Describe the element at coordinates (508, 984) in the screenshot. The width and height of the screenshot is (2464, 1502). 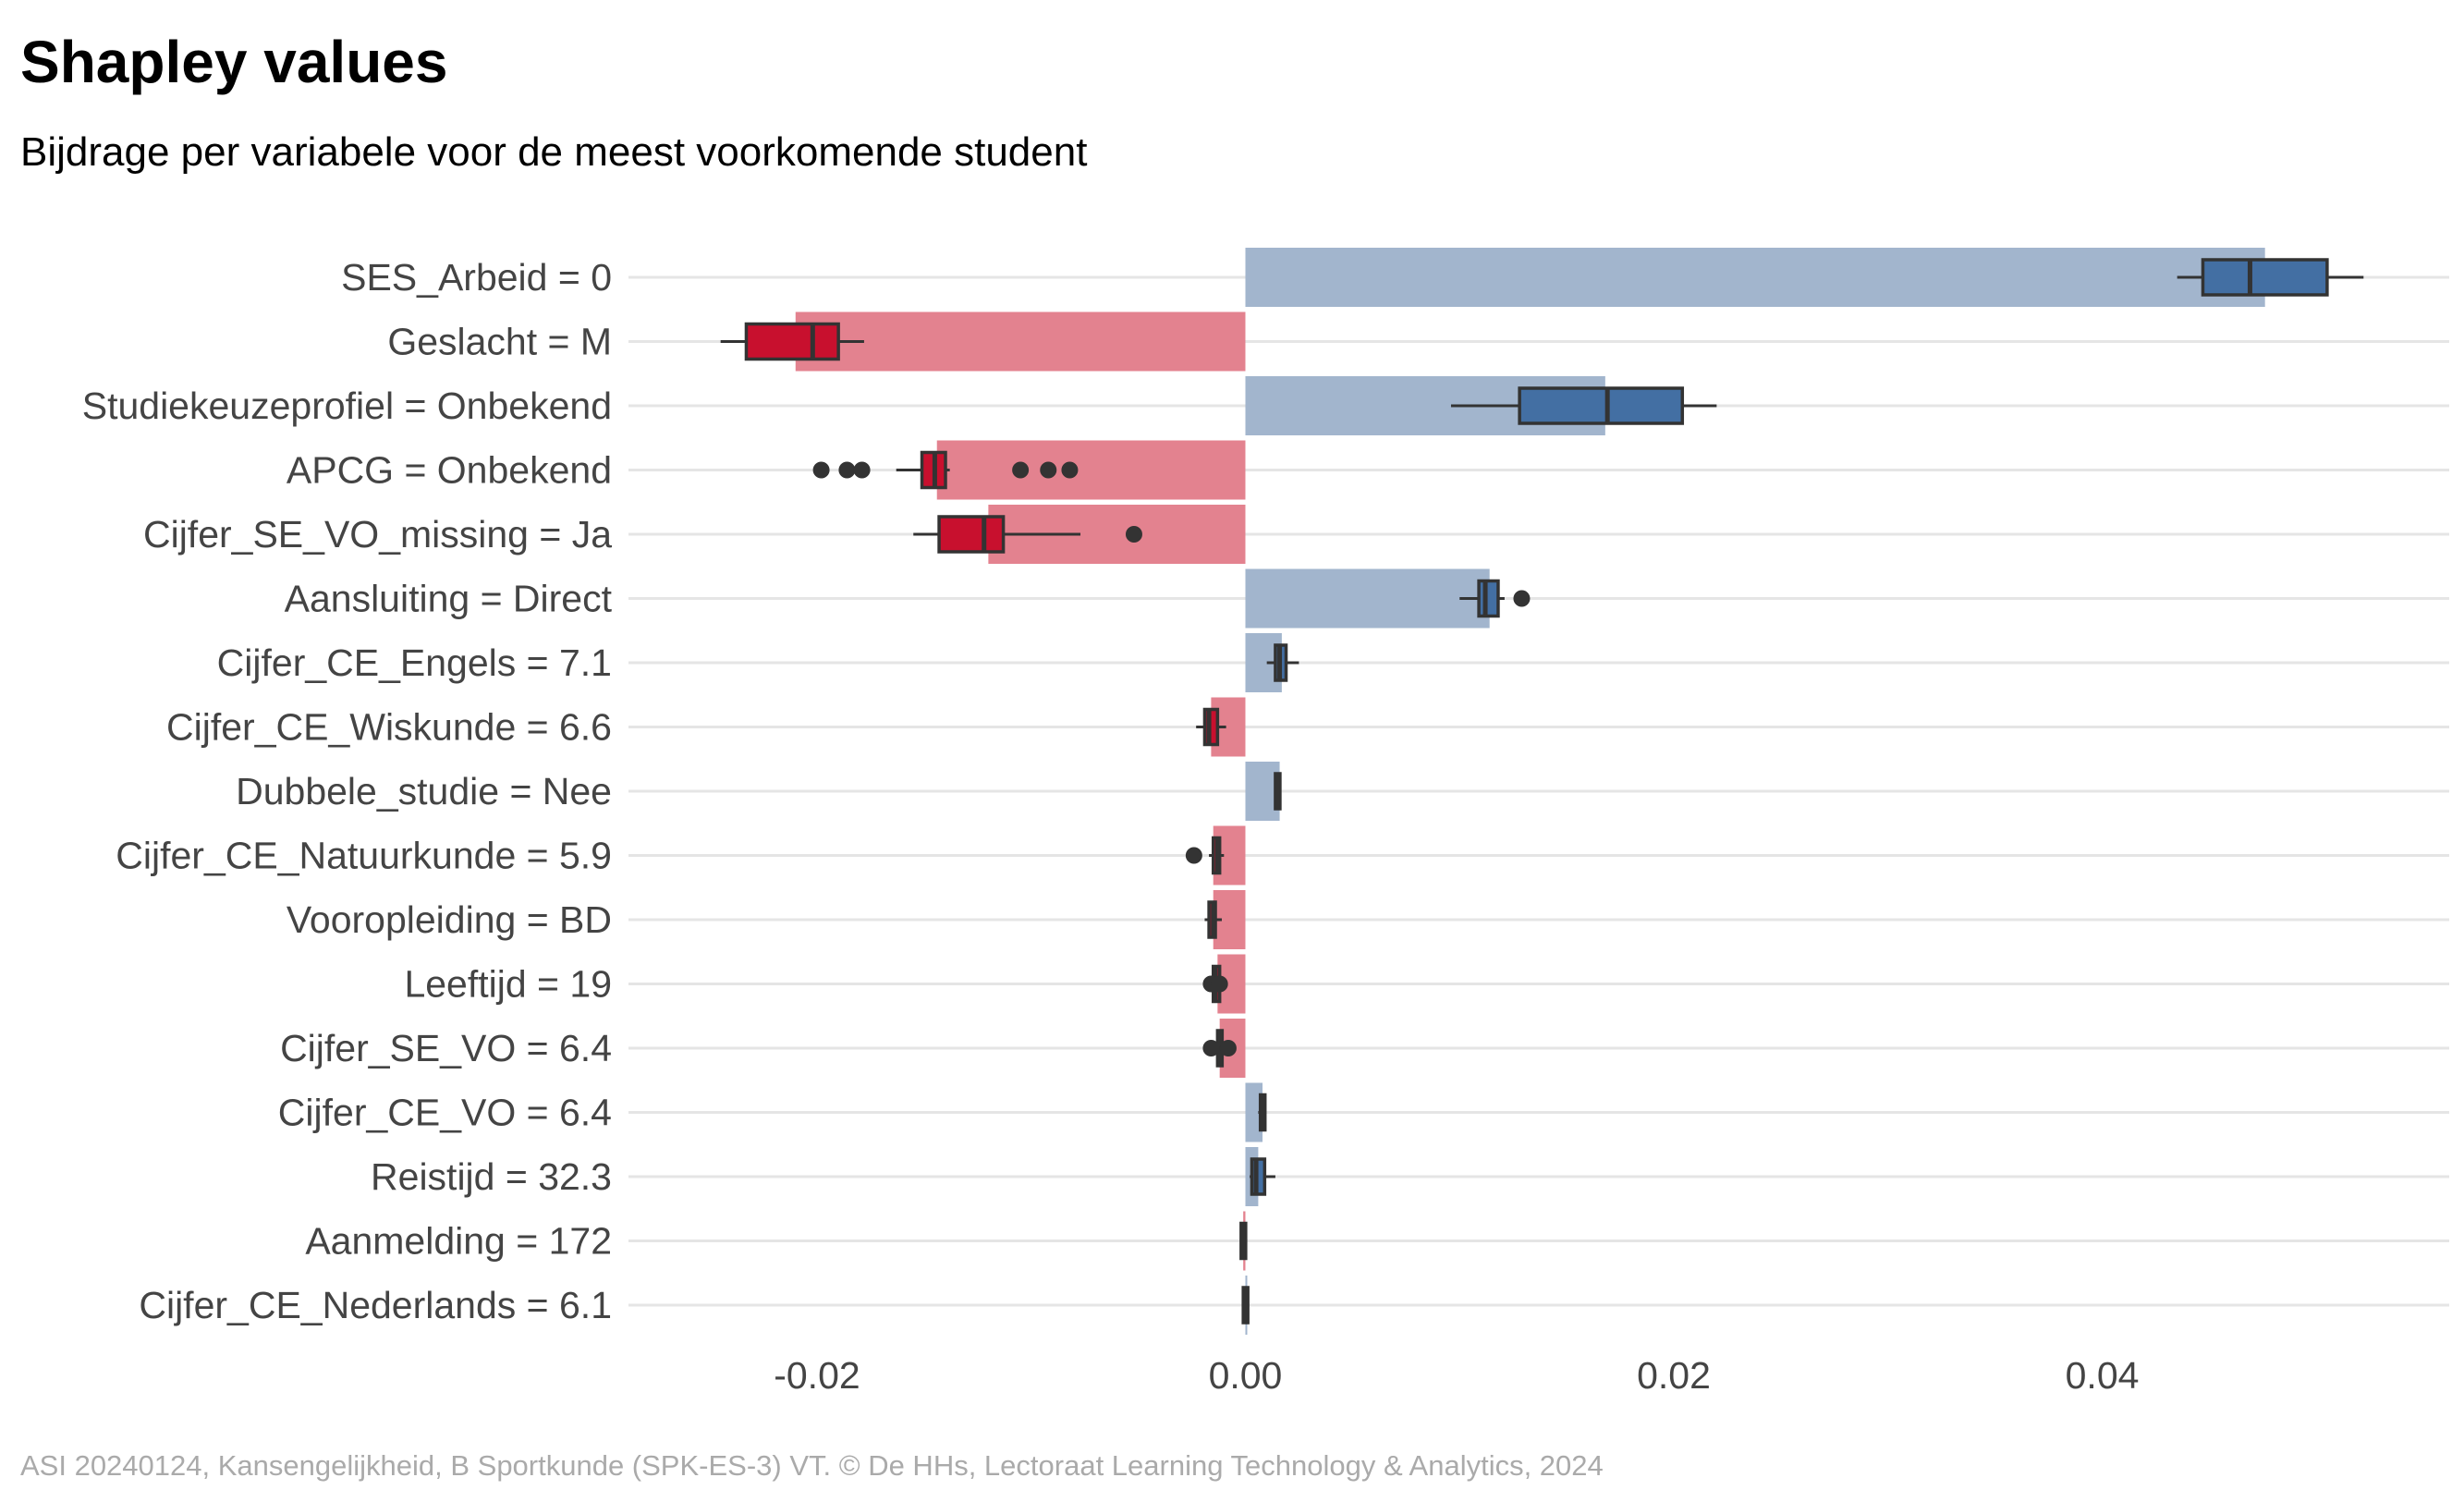
I see `y-tick-label: Leeftijd = 19` at that location.